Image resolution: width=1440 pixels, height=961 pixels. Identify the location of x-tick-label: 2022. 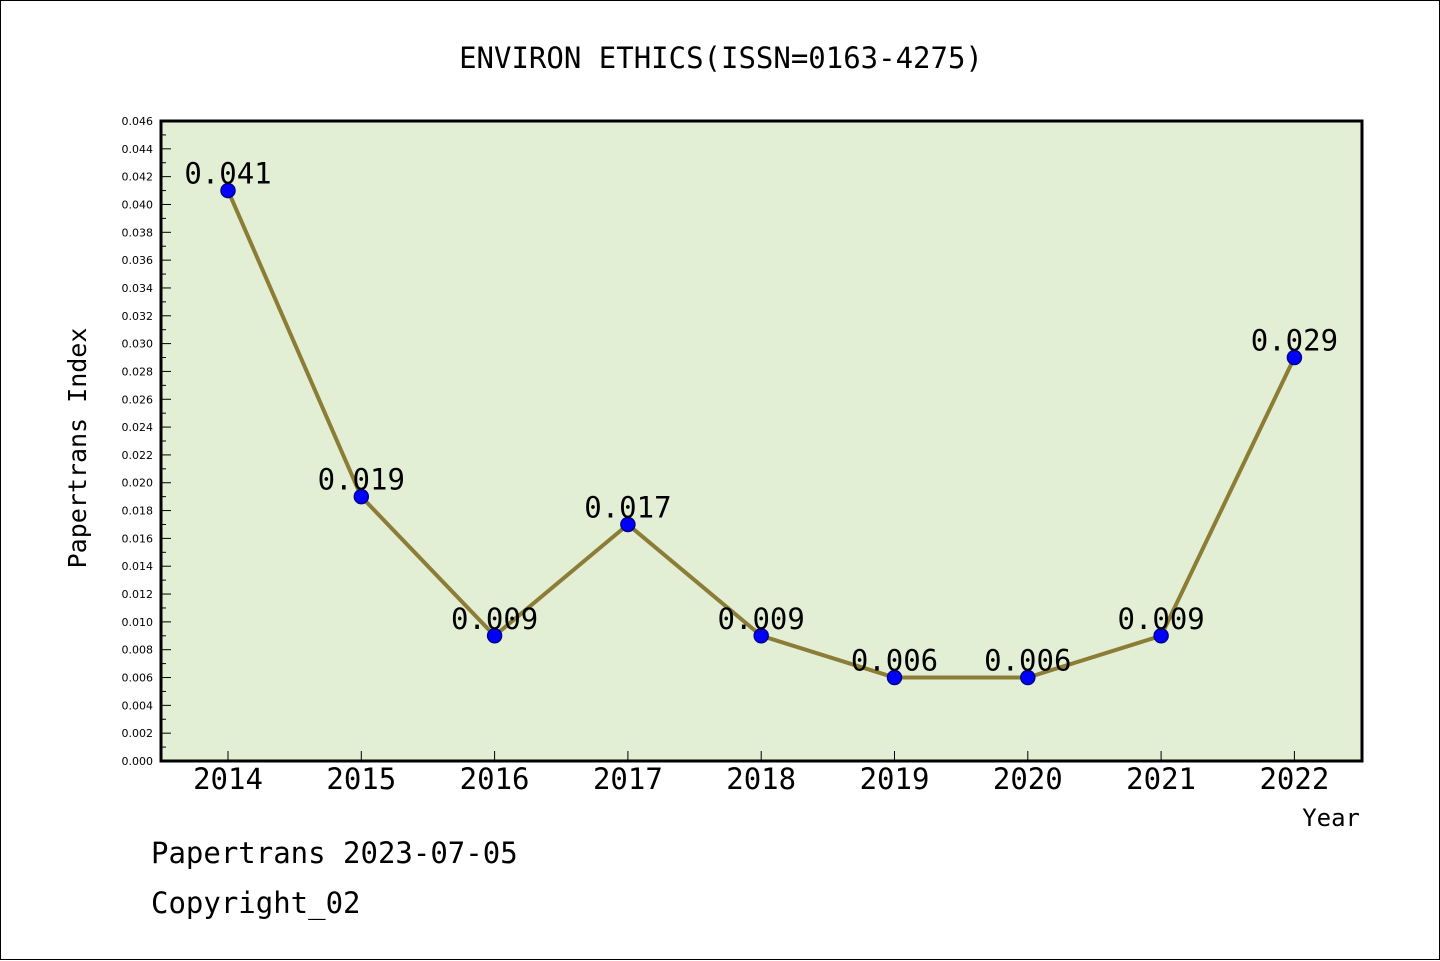
(1294, 779).